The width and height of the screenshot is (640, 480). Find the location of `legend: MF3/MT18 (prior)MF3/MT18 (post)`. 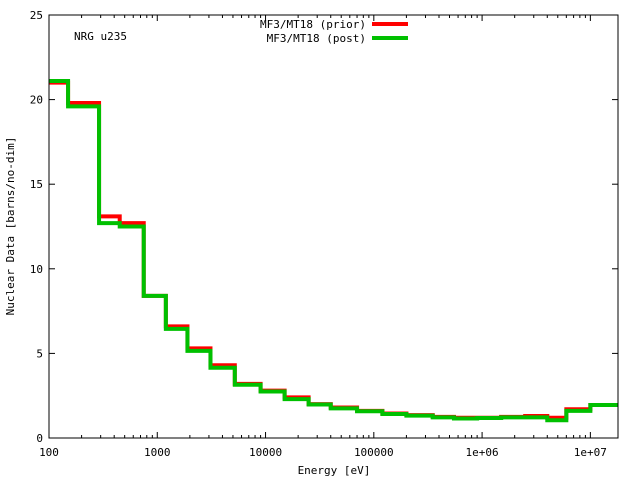

legend: MF3/MT18 (prior)MF3/MT18 (post) is located at coordinates (334, 31).